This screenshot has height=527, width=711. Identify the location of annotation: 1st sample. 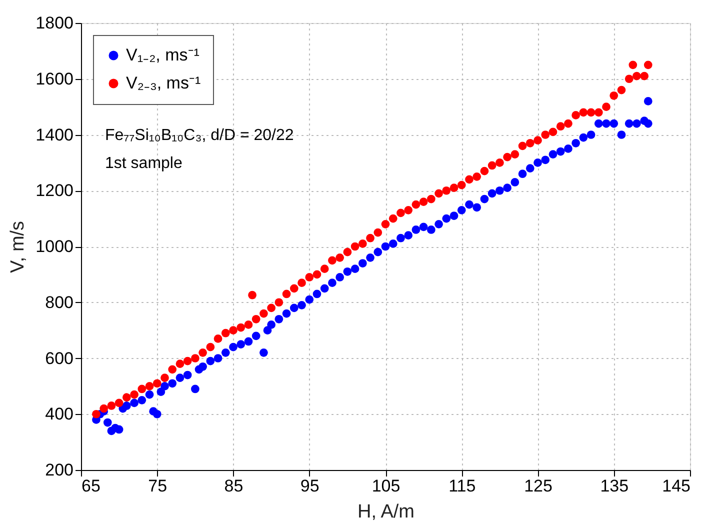
(143, 163).